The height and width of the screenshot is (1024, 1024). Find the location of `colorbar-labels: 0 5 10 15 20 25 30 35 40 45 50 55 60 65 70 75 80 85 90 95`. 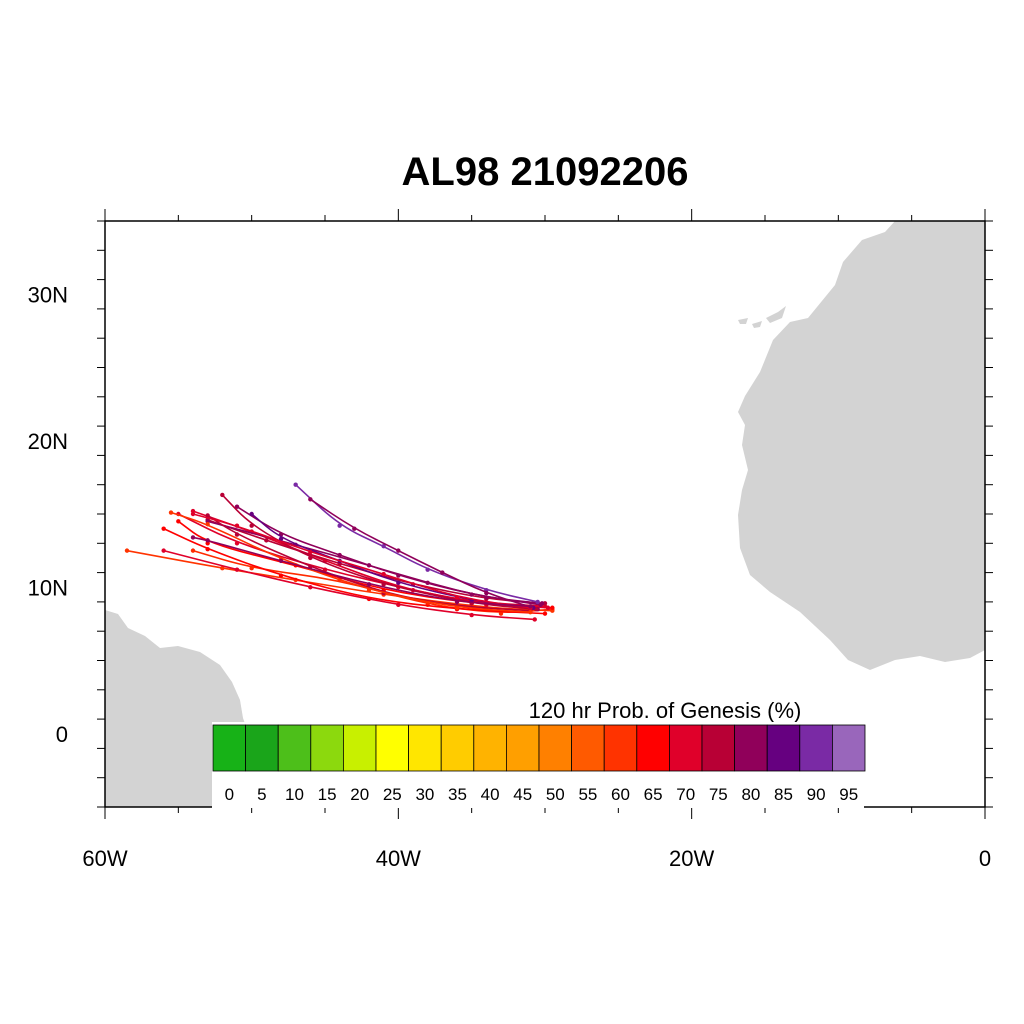

colorbar-labels: 0 5 10 15 20 25 30 35 40 45 50 55 60 65 70 75 80 85 90 95 is located at coordinates (542, 794).